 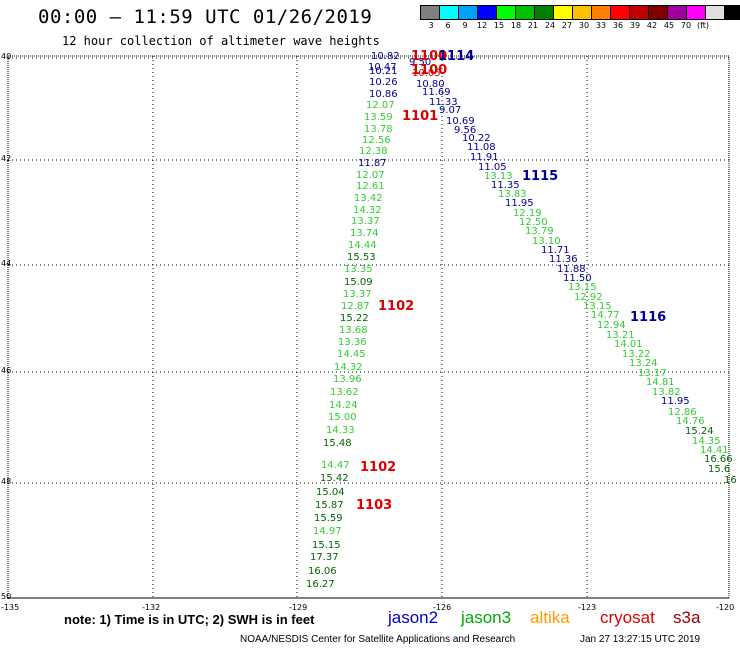 I want to click on wave-height-value: 12.50, so click(x=533, y=222).